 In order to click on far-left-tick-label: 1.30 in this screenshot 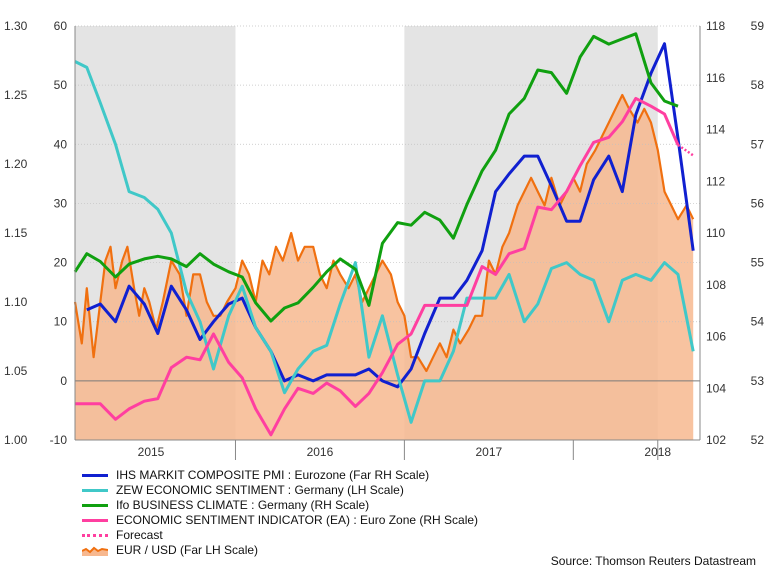, I will do `click(16, 26)`.